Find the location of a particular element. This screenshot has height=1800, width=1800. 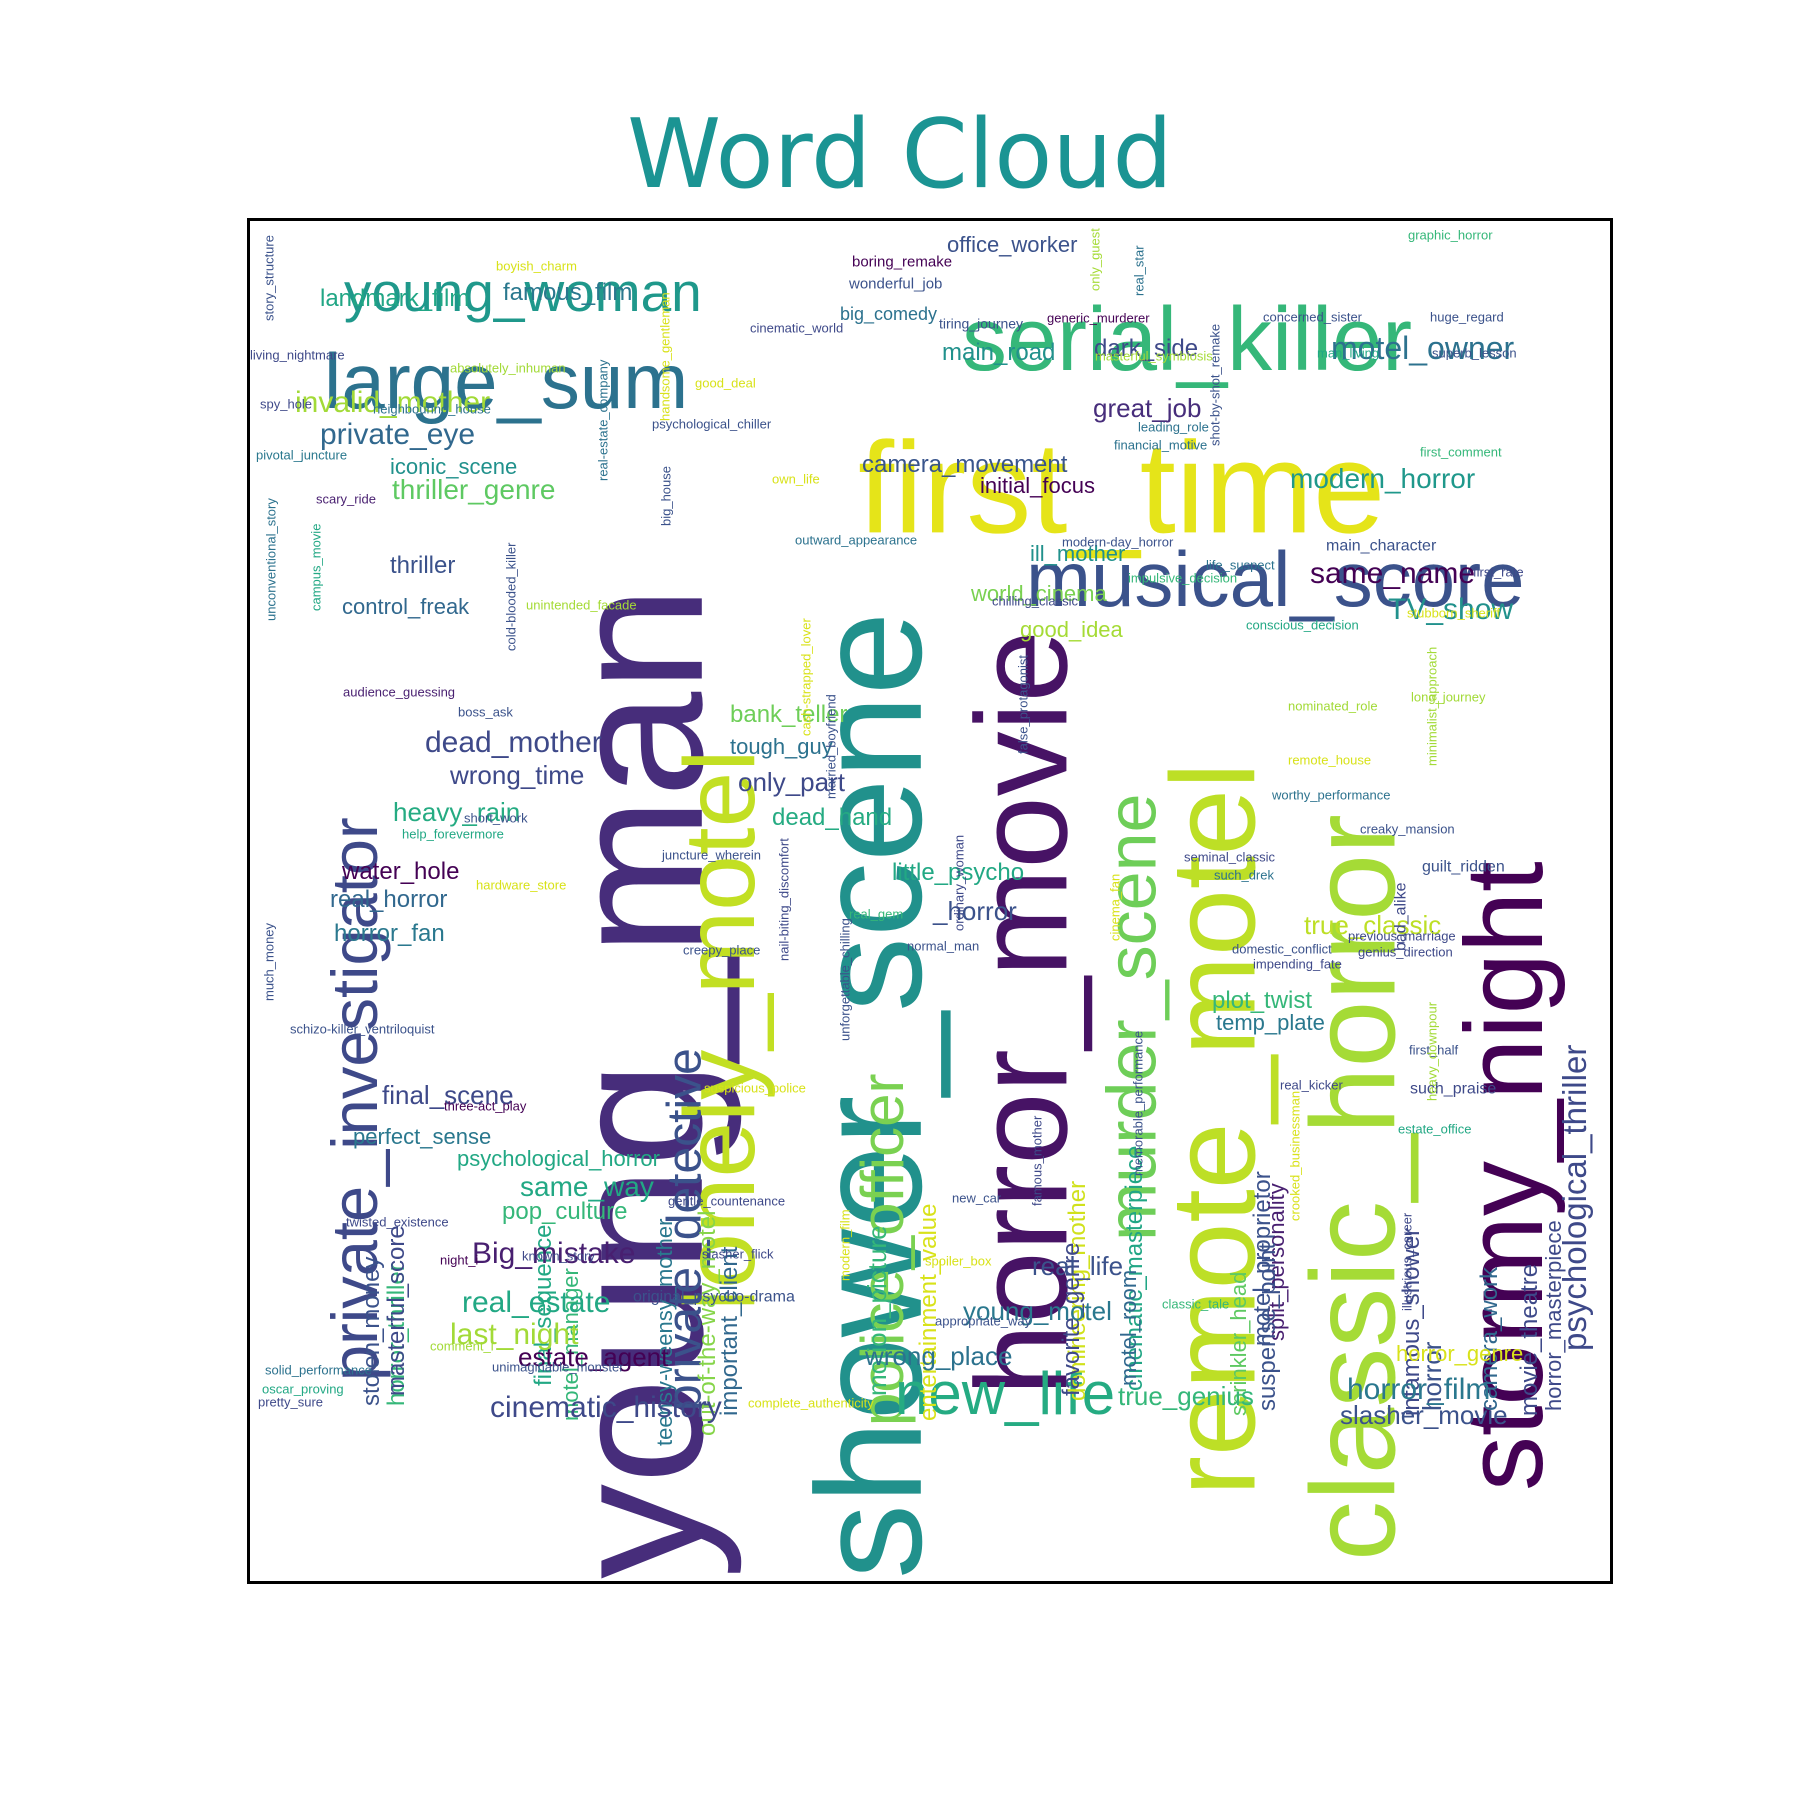

cloud-word: psychological_horror is located at coordinates (558, 1158).